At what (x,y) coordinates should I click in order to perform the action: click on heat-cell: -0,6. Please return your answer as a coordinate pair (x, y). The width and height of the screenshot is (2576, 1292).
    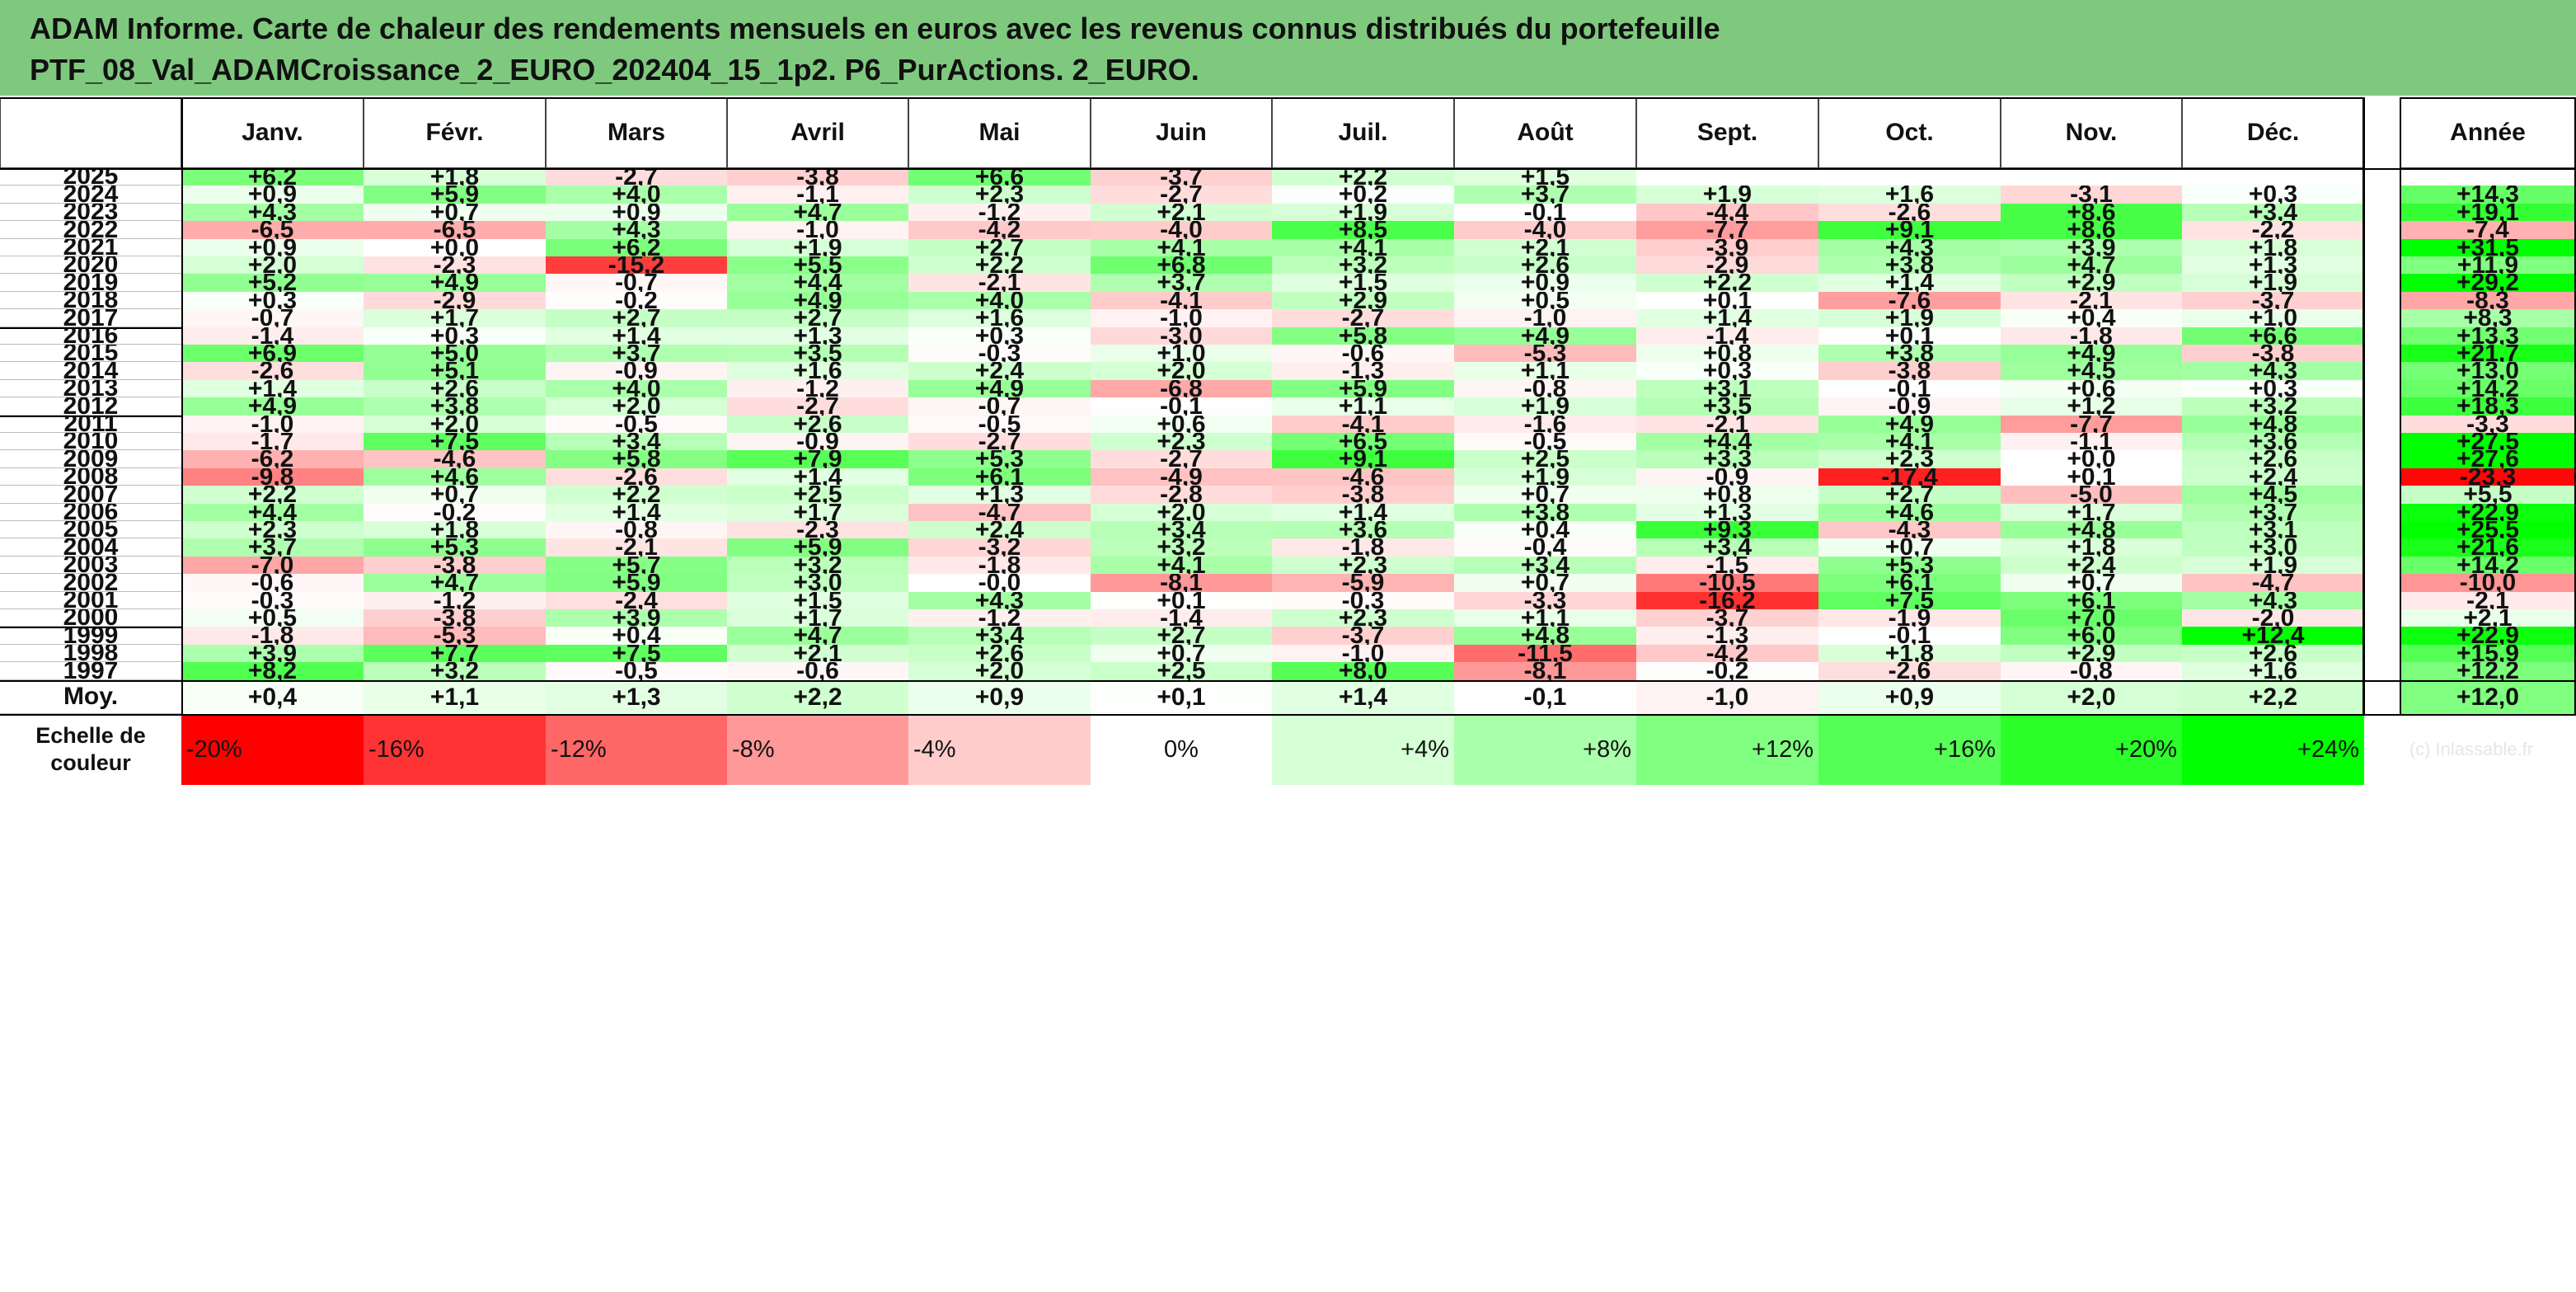
    Looking at the image, I should click on (273, 583).